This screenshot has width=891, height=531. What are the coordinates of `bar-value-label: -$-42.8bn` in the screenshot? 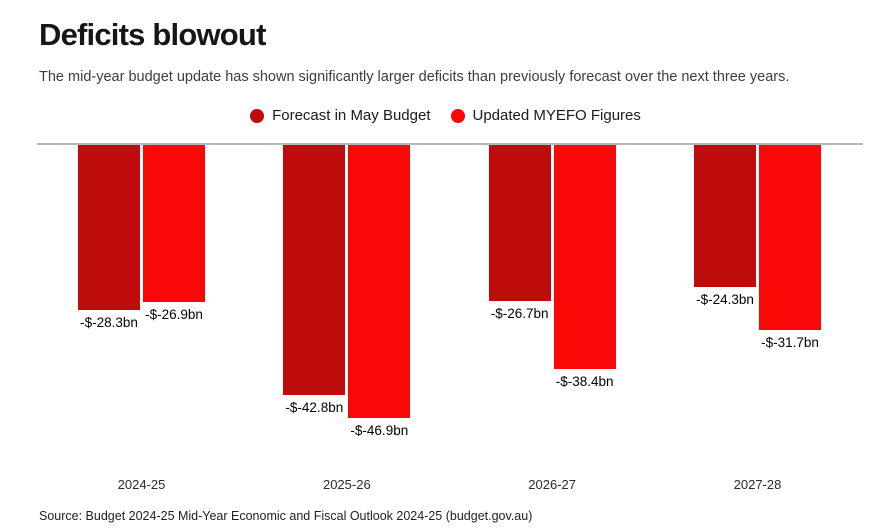 It's located at (314, 407).